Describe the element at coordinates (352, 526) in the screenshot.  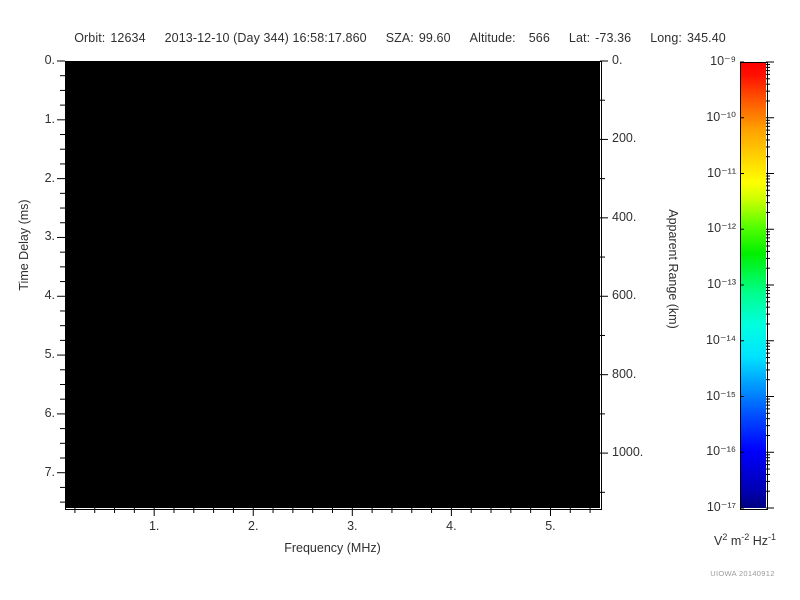
I see `x-tick-label-2: 3.` at that location.